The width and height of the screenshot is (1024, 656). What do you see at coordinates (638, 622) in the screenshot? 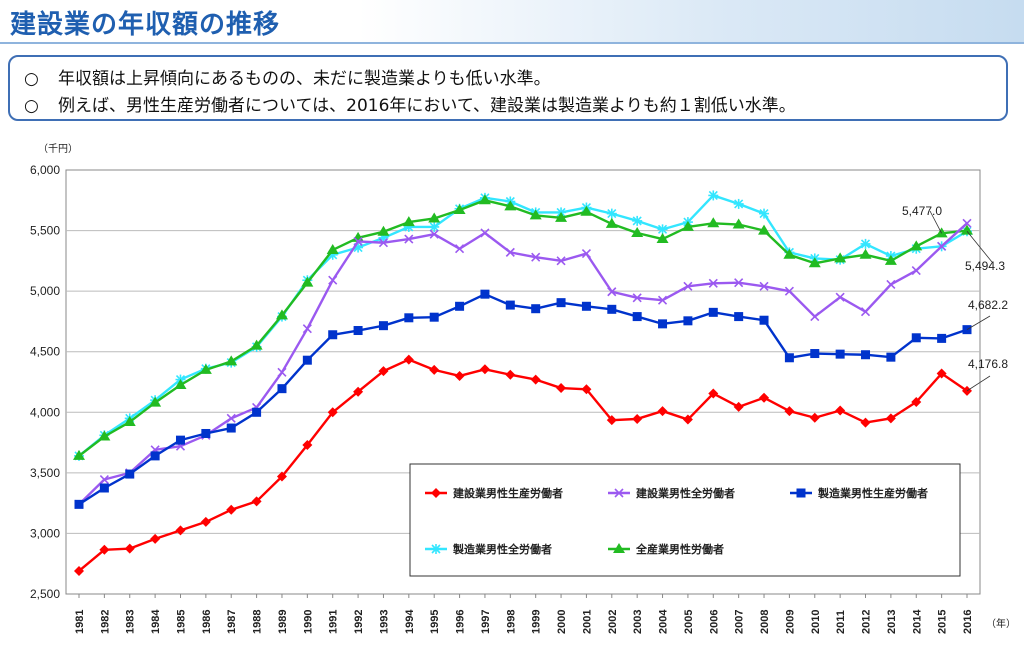
I see `x-tick-label: 2003` at bounding box center [638, 622].